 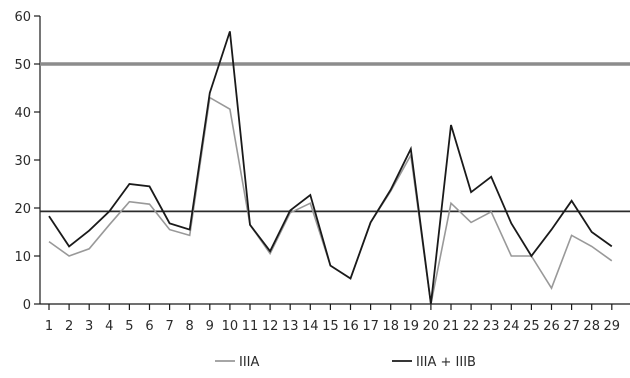 What do you see at coordinates (612, 326) in the screenshot?
I see `x-tick-label: 29` at bounding box center [612, 326].